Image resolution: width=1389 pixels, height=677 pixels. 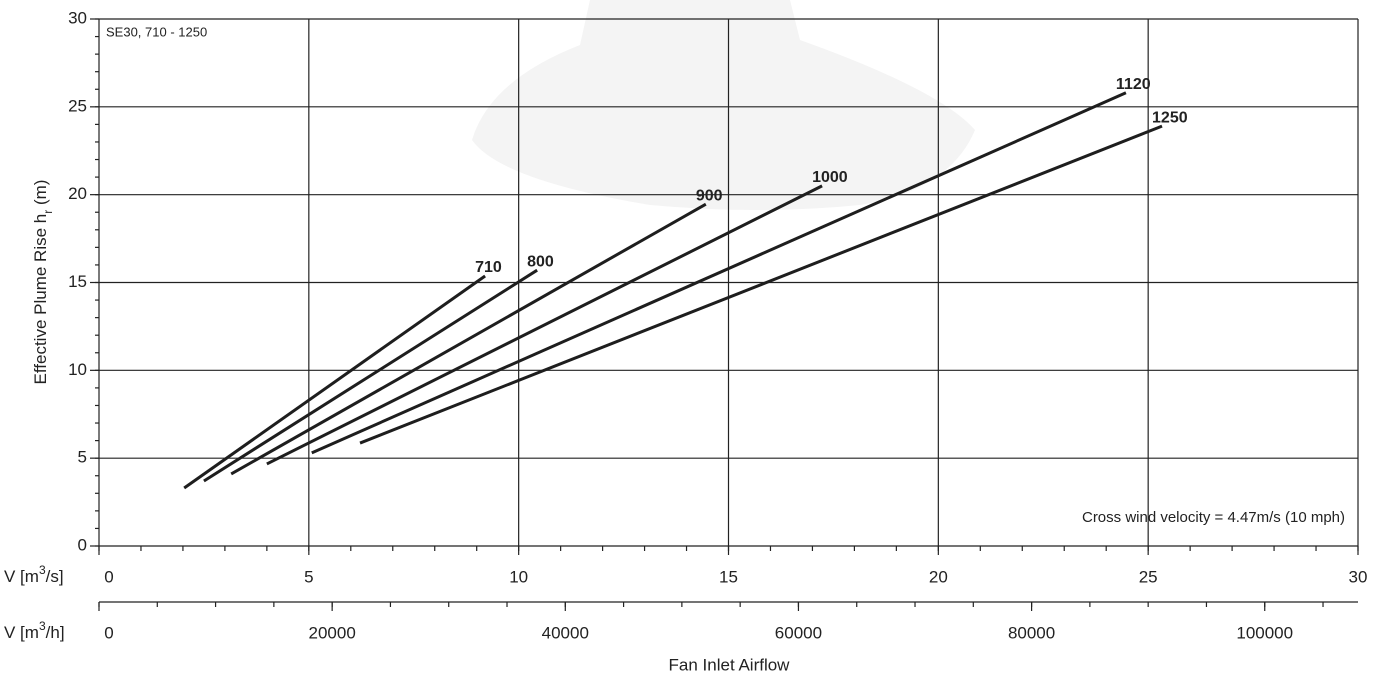 What do you see at coordinates (1358, 576) in the screenshot?
I see `x-tick-label: 30` at bounding box center [1358, 576].